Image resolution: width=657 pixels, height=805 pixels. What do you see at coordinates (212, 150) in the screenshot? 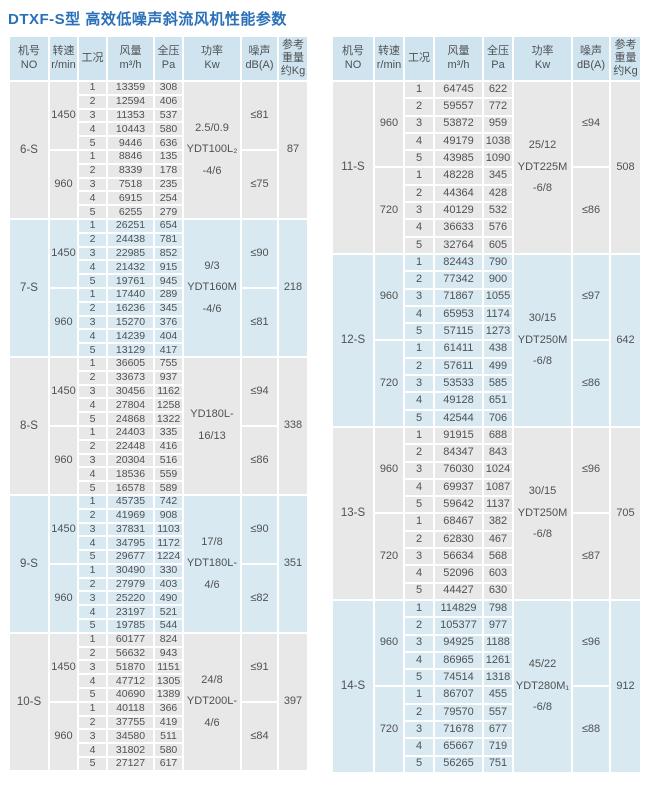
I see `power-cell: 2.5/0.9 YDT100L₂ -4/6` at bounding box center [212, 150].